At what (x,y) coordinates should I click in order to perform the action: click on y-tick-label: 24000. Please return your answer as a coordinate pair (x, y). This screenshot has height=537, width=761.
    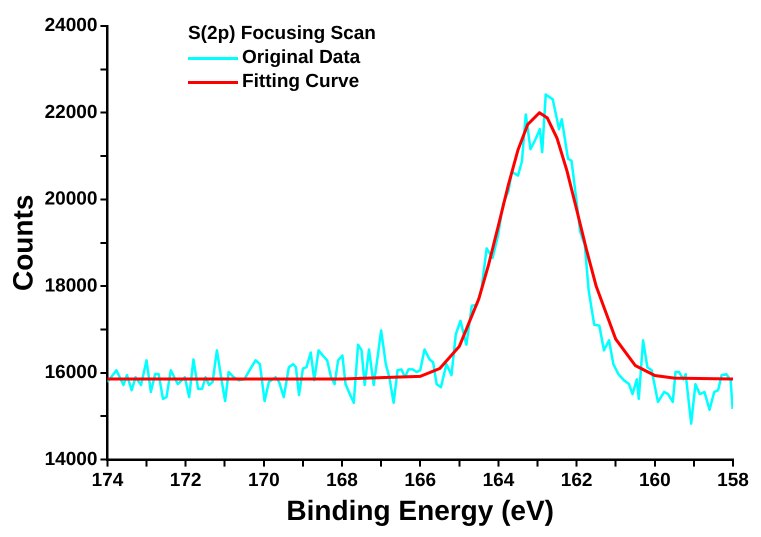
    Looking at the image, I should click on (71, 25).